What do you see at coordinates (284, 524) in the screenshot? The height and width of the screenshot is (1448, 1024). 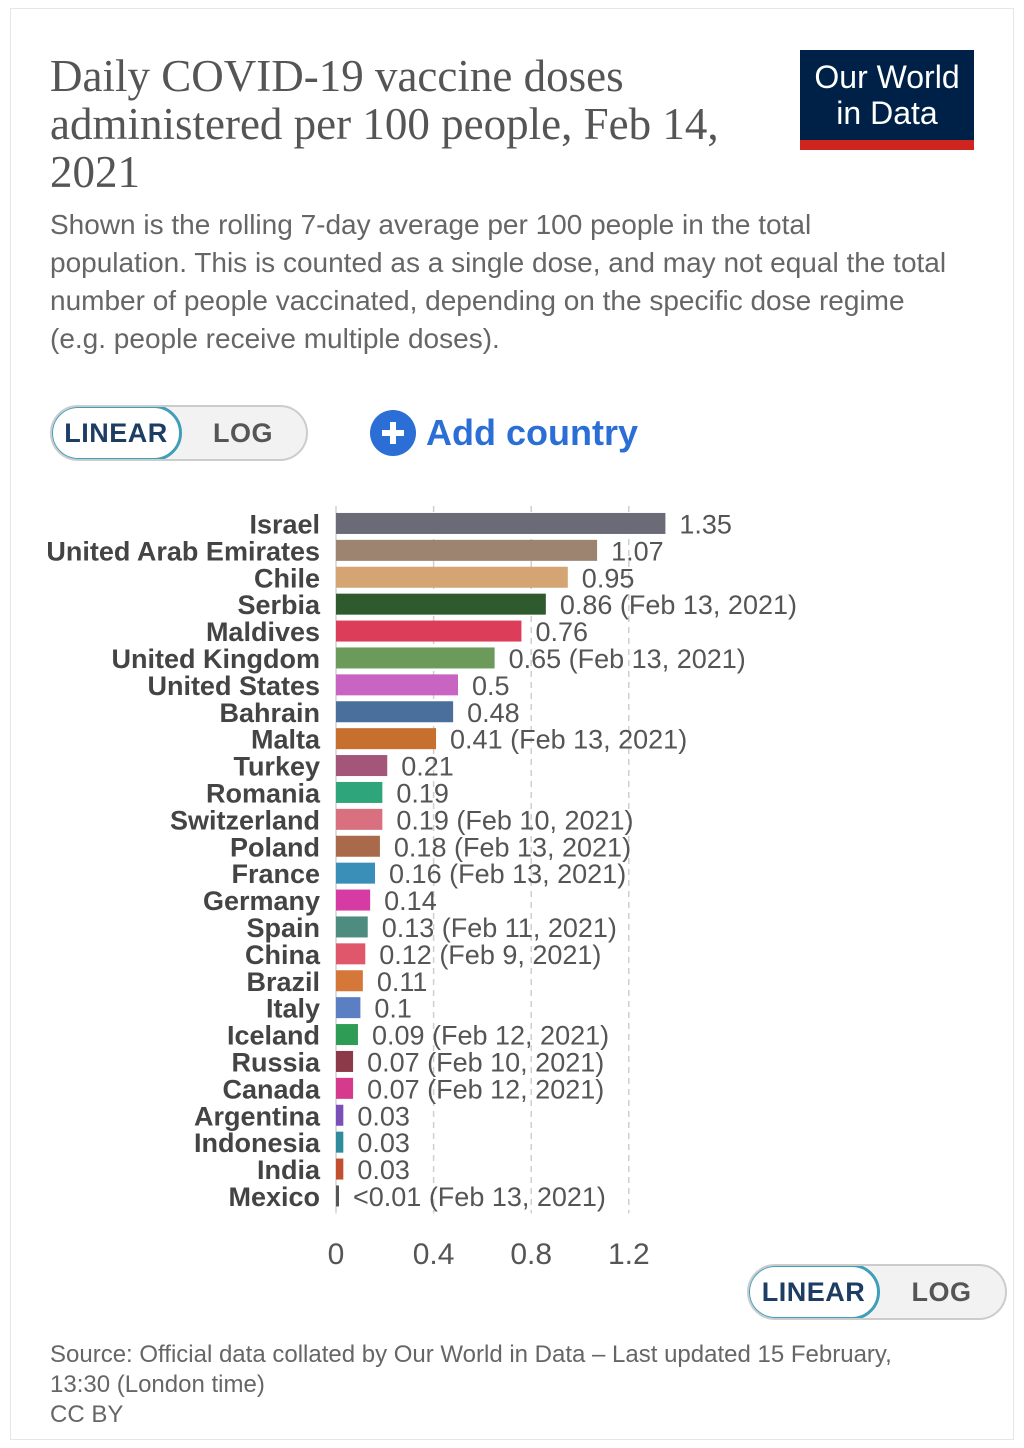 I see `category-label: Israel` at bounding box center [284, 524].